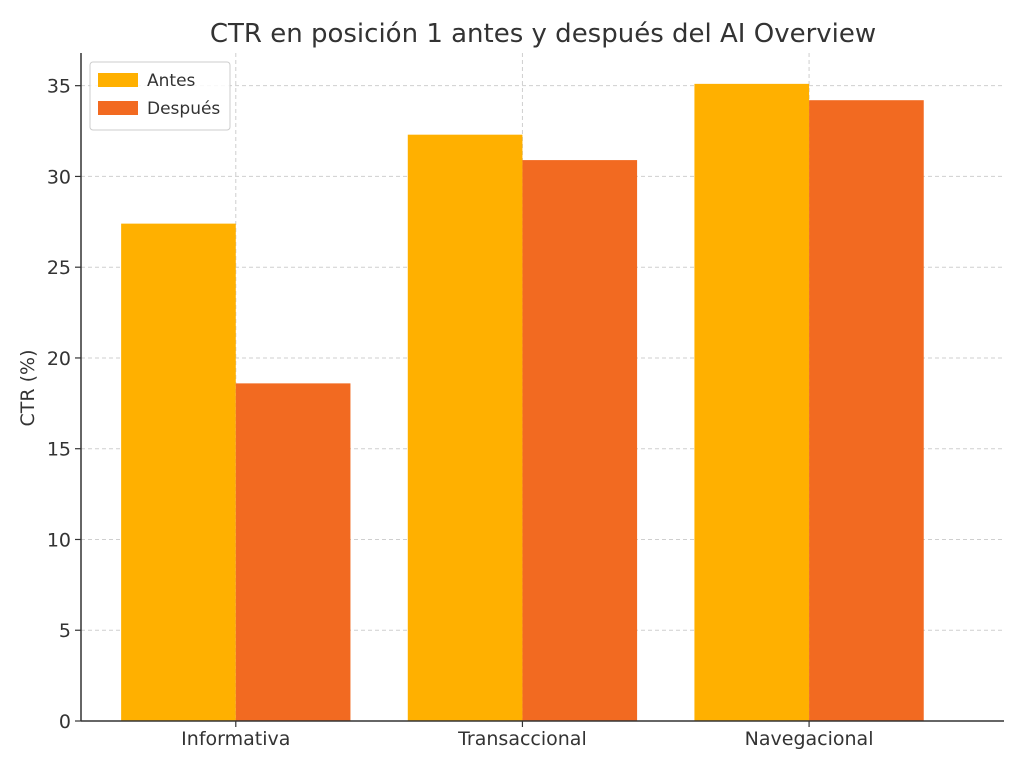  What do you see at coordinates (160, 96) in the screenshot?
I see `legend: Antes Después` at bounding box center [160, 96].